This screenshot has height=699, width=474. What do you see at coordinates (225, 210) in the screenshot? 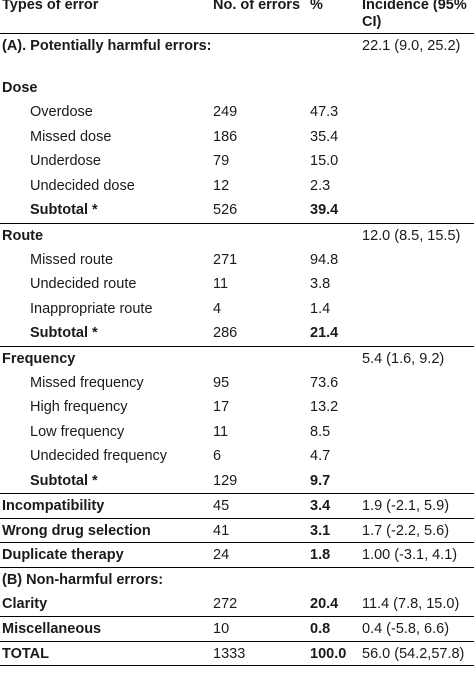
I see `row-count: 526` at bounding box center [225, 210].